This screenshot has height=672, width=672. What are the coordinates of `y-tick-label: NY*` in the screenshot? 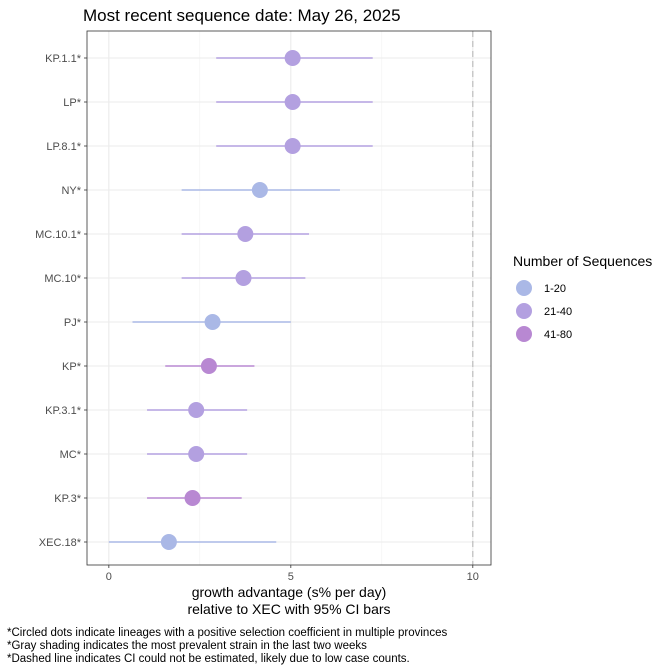 It's located at (71, 191).